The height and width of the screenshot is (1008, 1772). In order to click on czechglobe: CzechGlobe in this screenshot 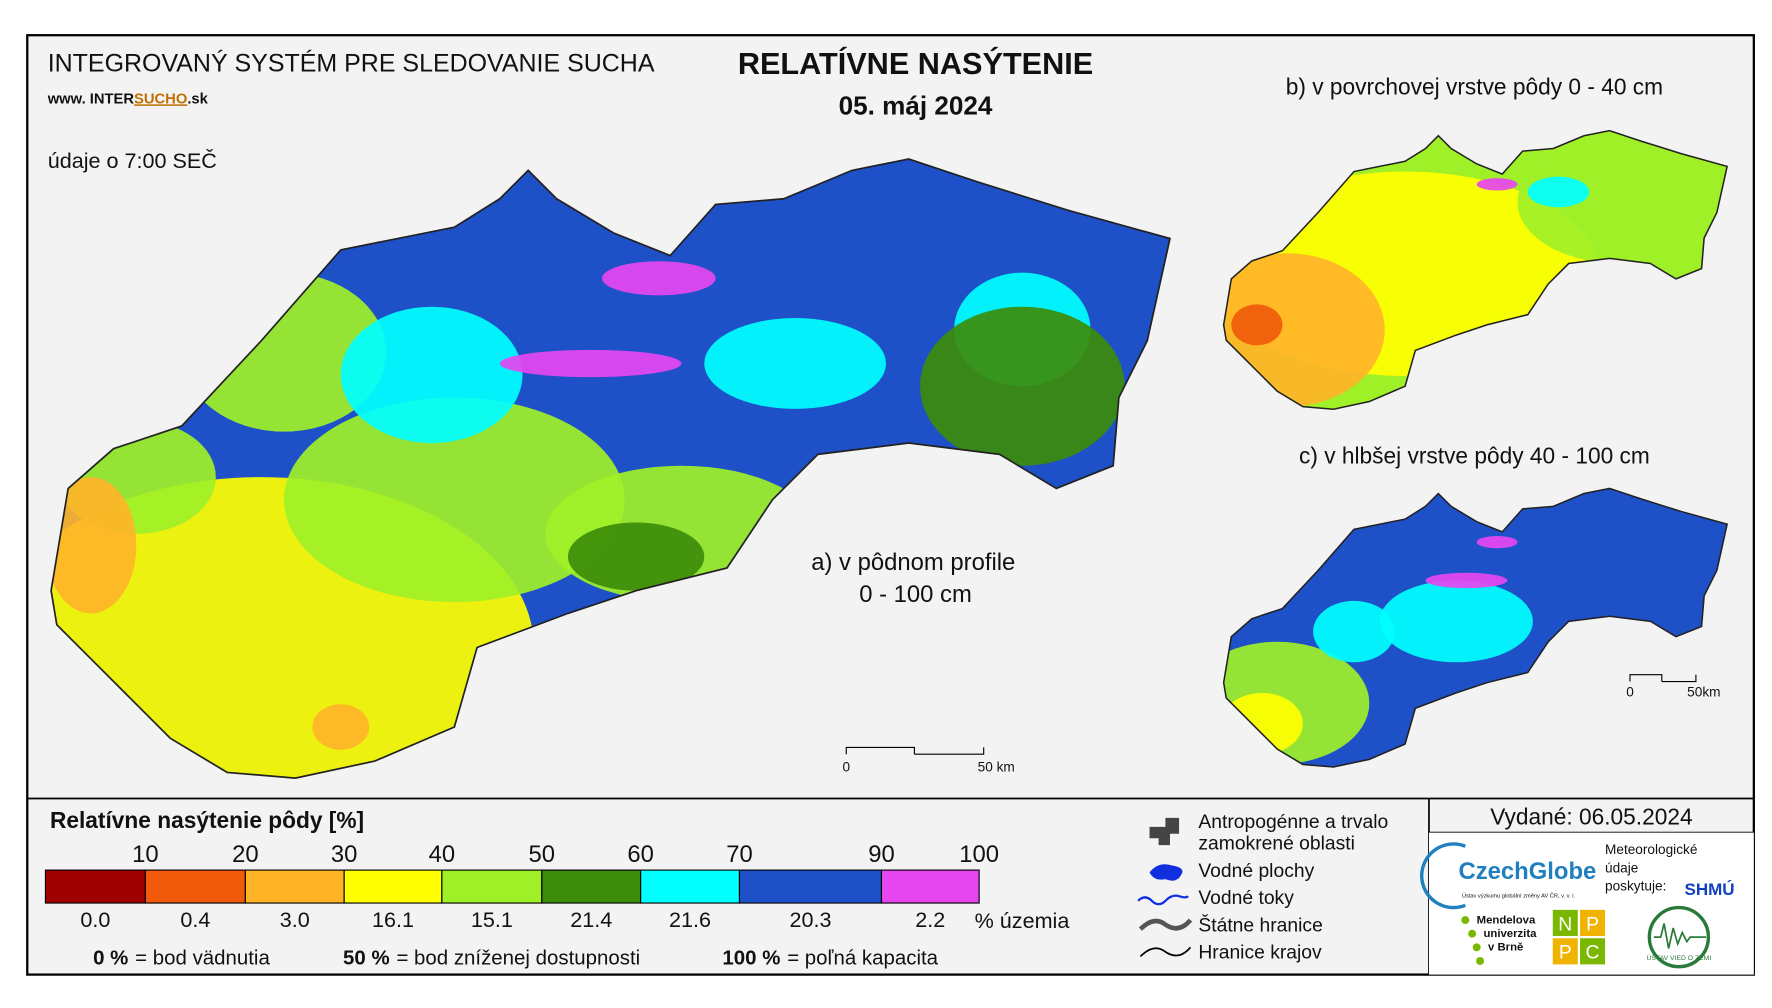, I will do `click(1527, 871)`.